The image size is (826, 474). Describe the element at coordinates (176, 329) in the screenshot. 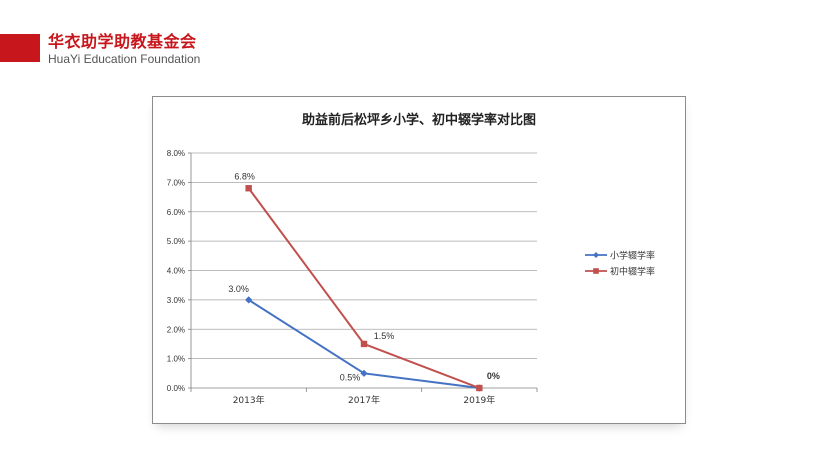

I see `y-tick-label: 2.0%` at that location.